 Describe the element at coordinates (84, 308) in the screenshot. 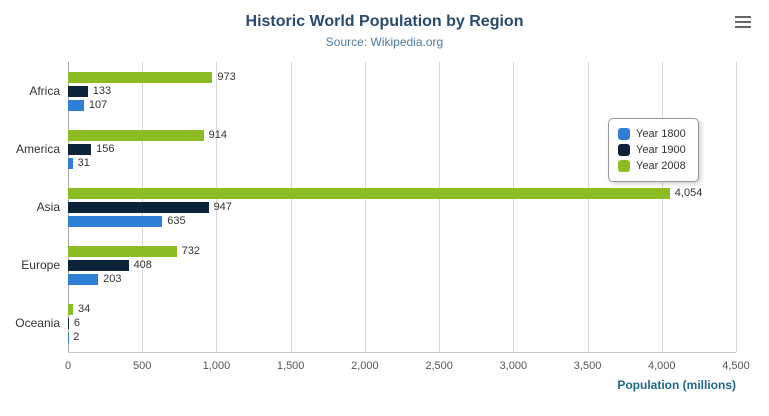

I see `value-label: 34` at that location.